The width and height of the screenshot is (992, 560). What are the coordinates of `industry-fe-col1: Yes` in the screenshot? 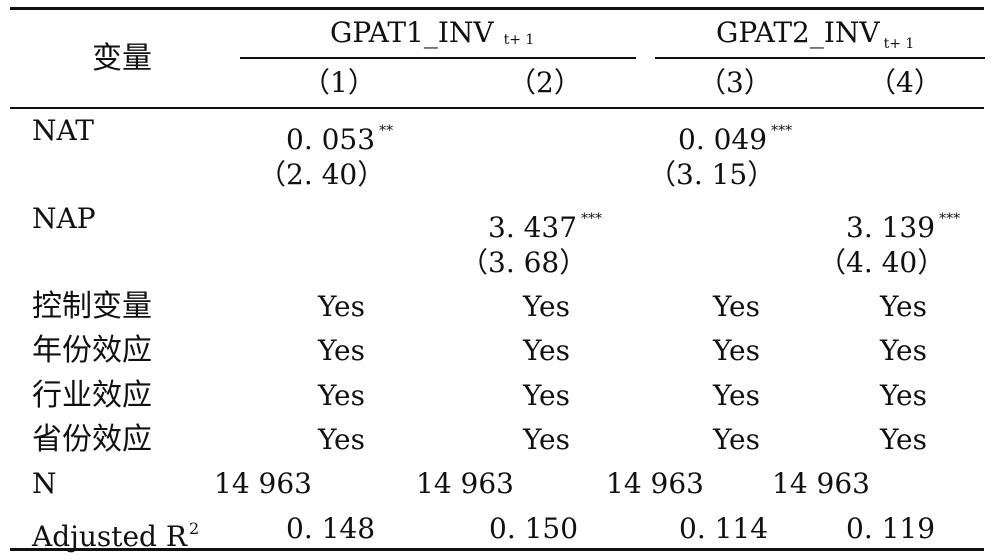 It's located at (341, 395).